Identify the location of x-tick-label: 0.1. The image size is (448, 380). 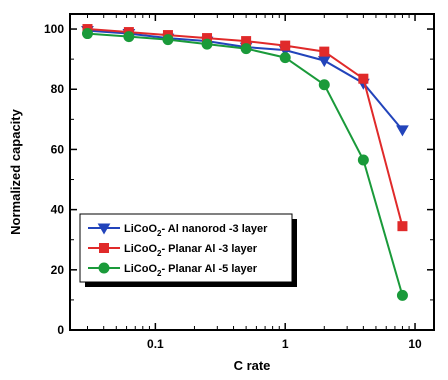
(155, 344).